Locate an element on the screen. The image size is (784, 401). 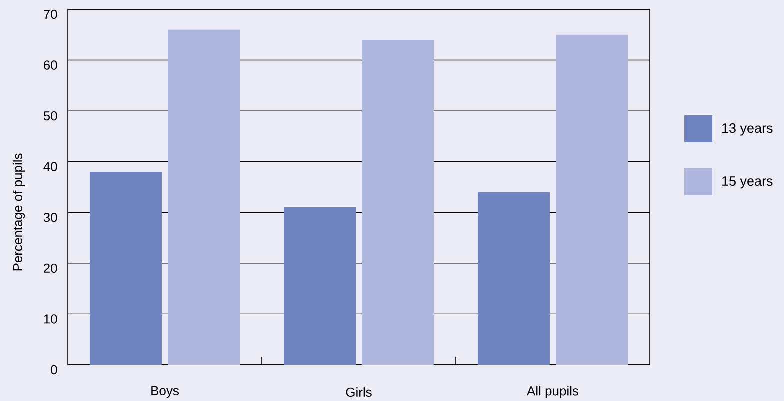
x-tick-label: Girls is located at coordinates (359, 392).